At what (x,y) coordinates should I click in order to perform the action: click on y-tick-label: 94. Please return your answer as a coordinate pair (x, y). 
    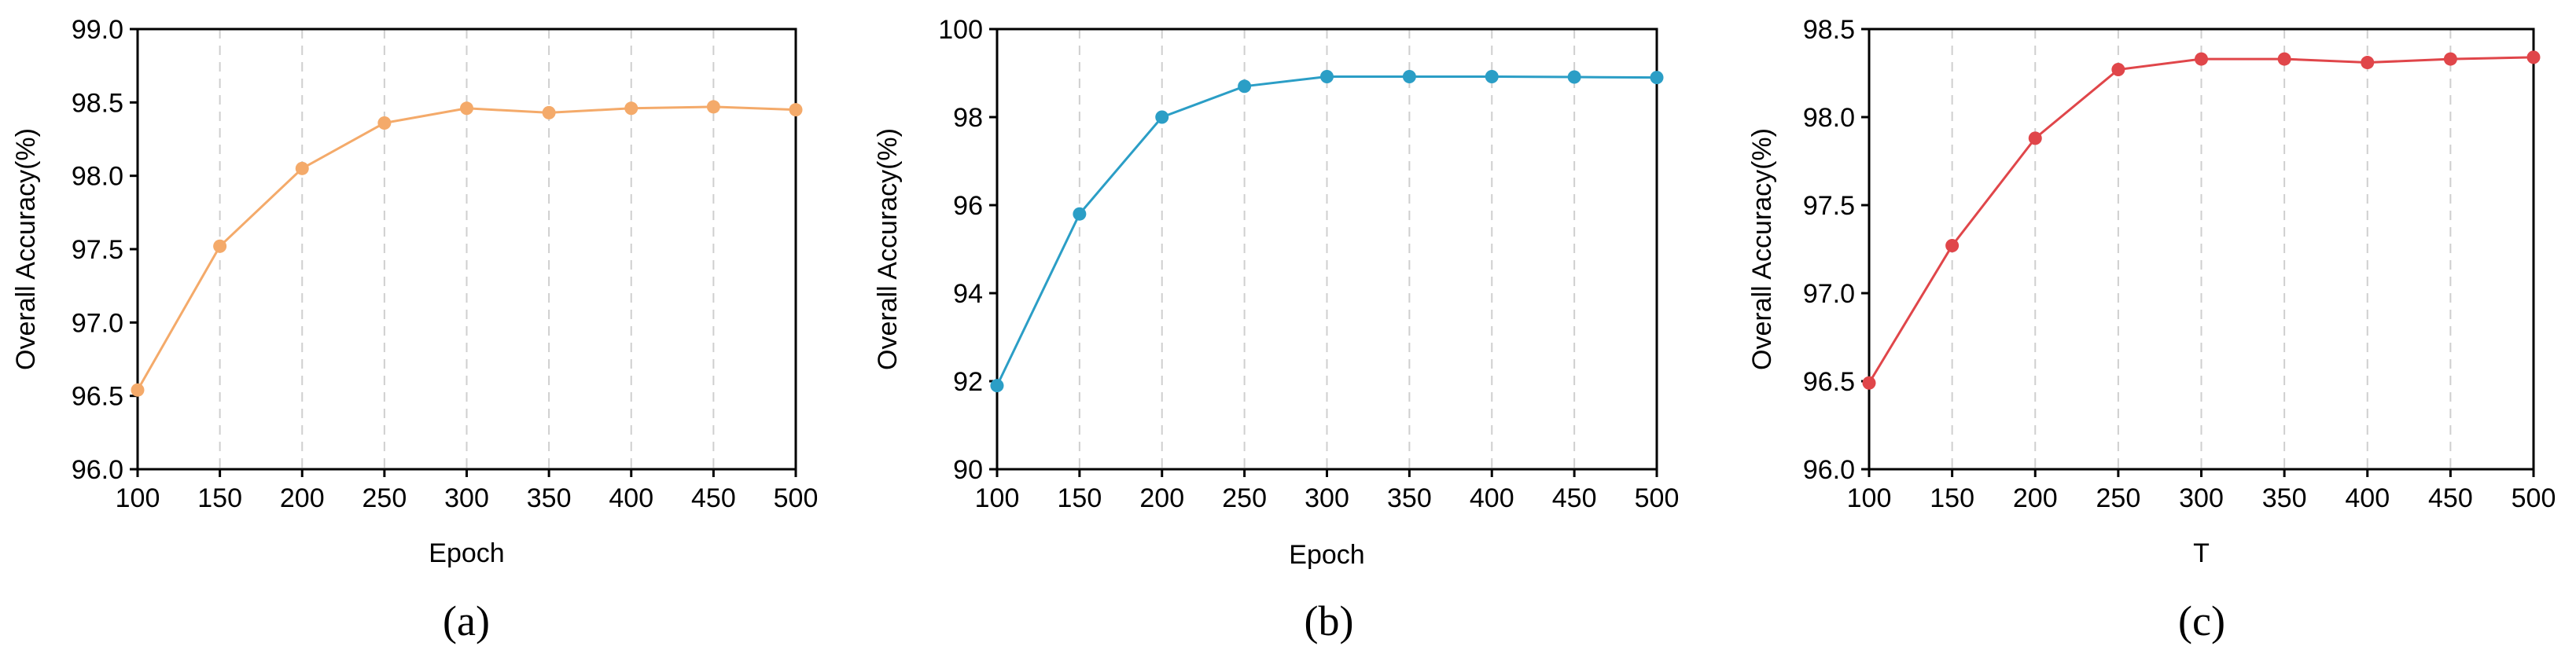
    Looking at the image, I should click on (968, 294).